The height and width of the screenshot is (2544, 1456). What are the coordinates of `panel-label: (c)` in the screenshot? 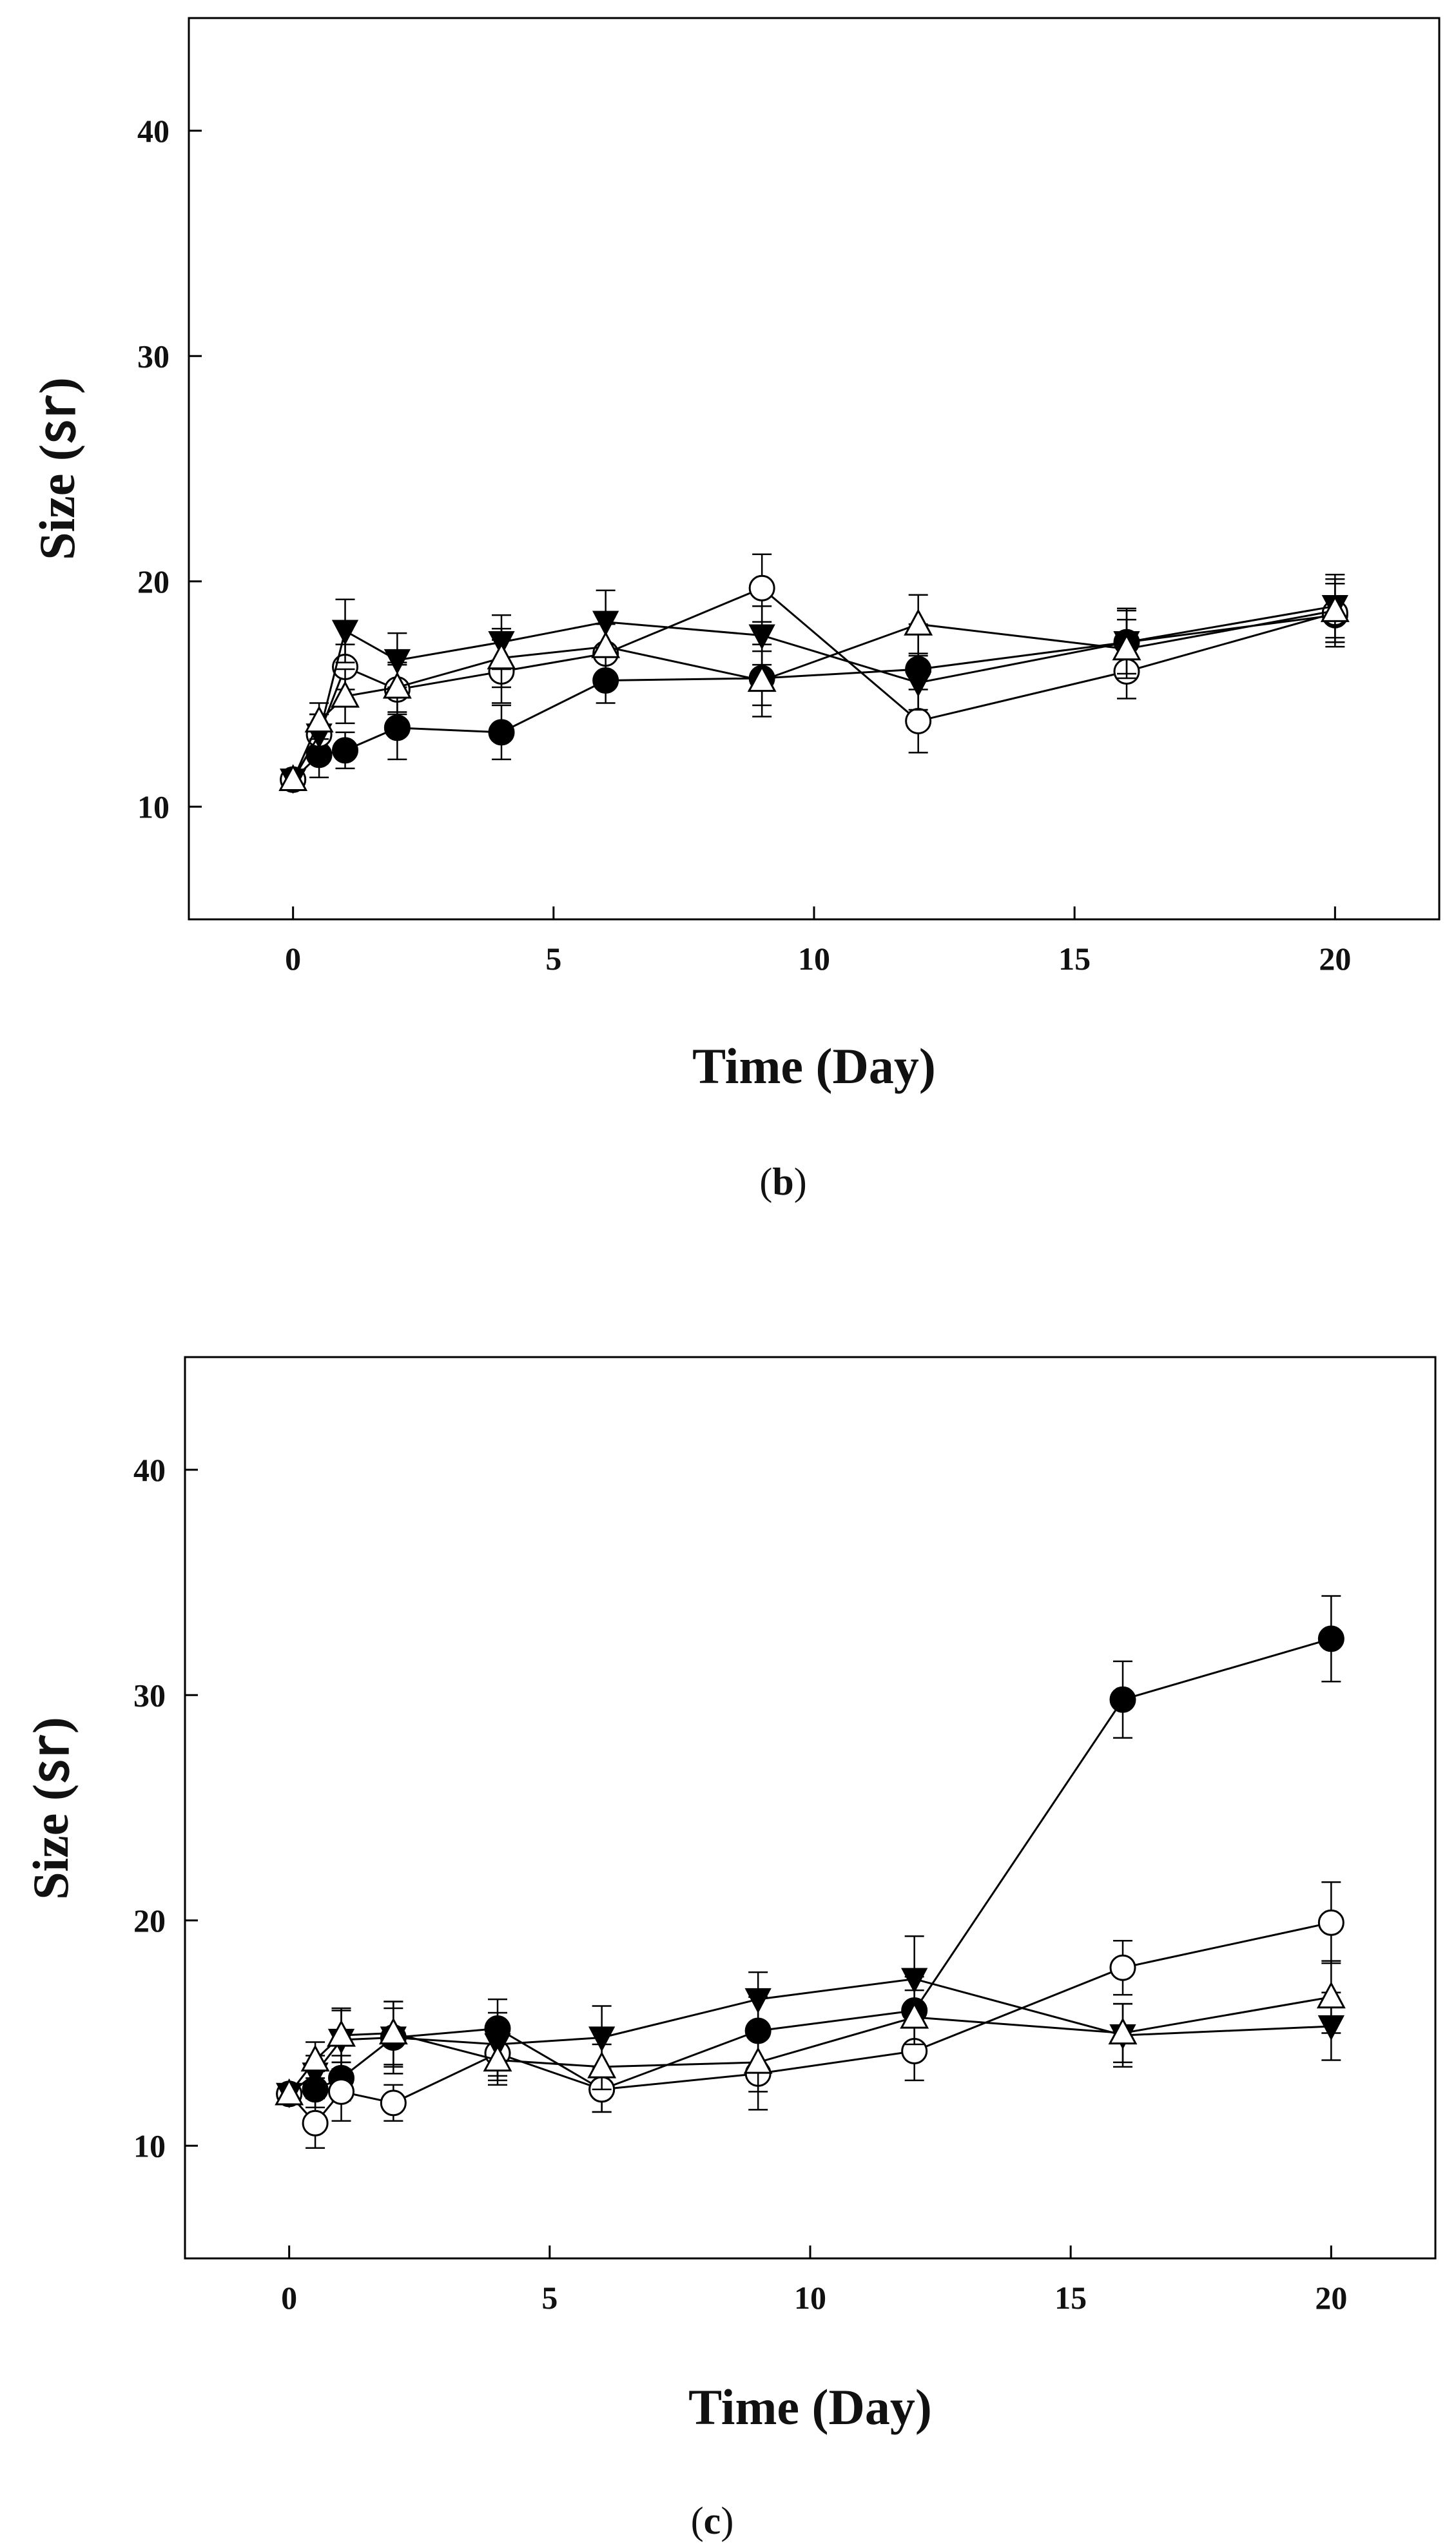 It's located at (712, 2521).